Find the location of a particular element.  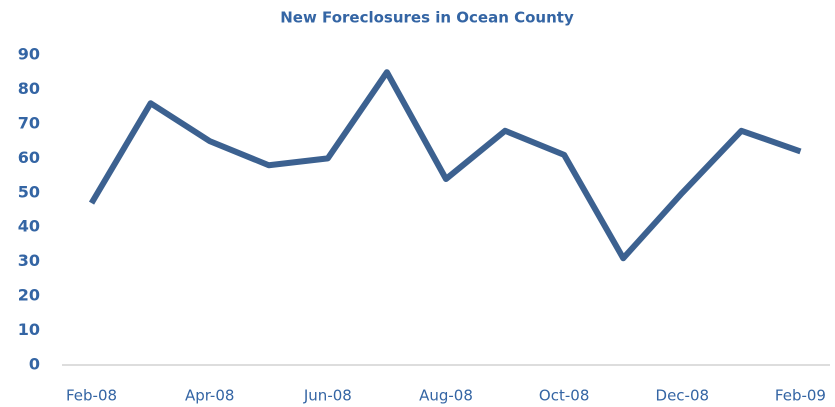

x-tick-label: Jun-08 is located at coordinates (327, 396).